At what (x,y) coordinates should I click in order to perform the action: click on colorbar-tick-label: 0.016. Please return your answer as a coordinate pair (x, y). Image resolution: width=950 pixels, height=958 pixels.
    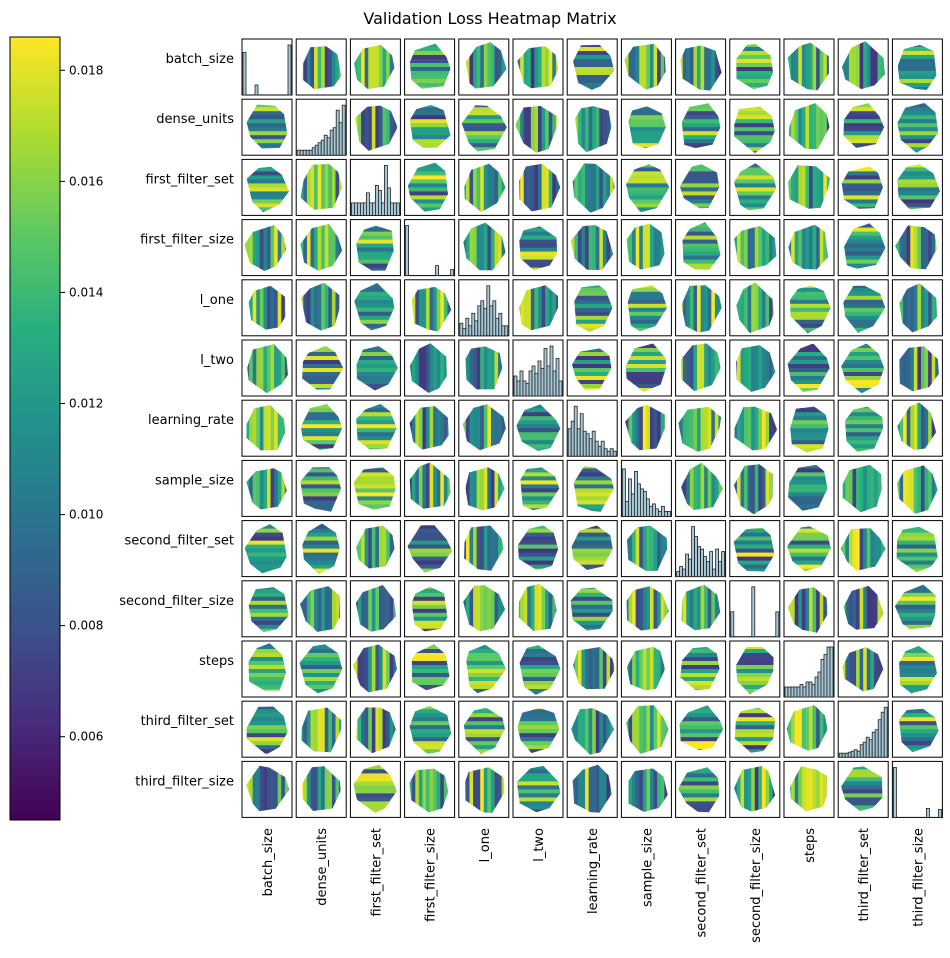
    Looking at the image, I should click on (86, 181).